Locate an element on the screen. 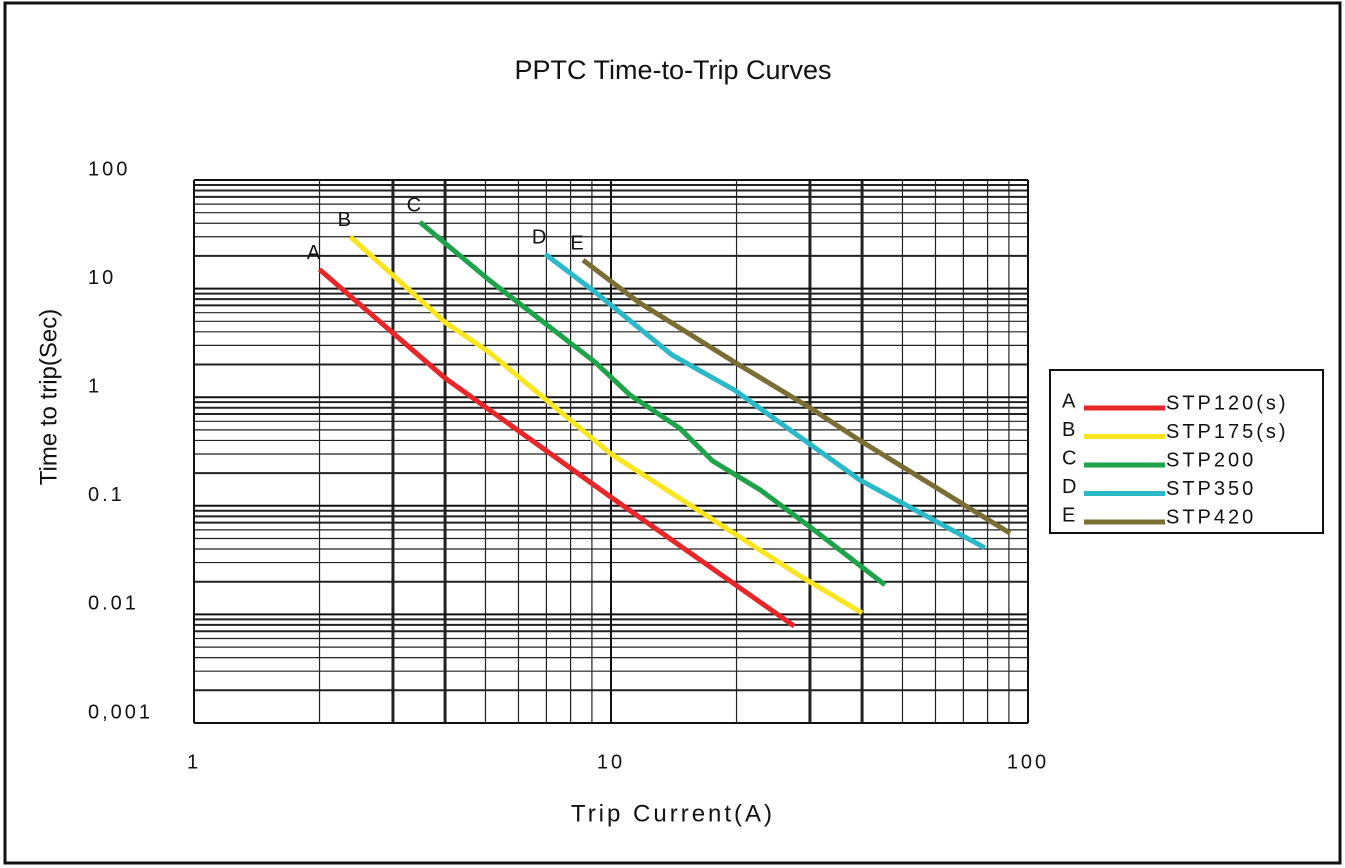 The width and height of the screenshot is (1345, 868). curve-label: E is located at coordinates (576, 243).